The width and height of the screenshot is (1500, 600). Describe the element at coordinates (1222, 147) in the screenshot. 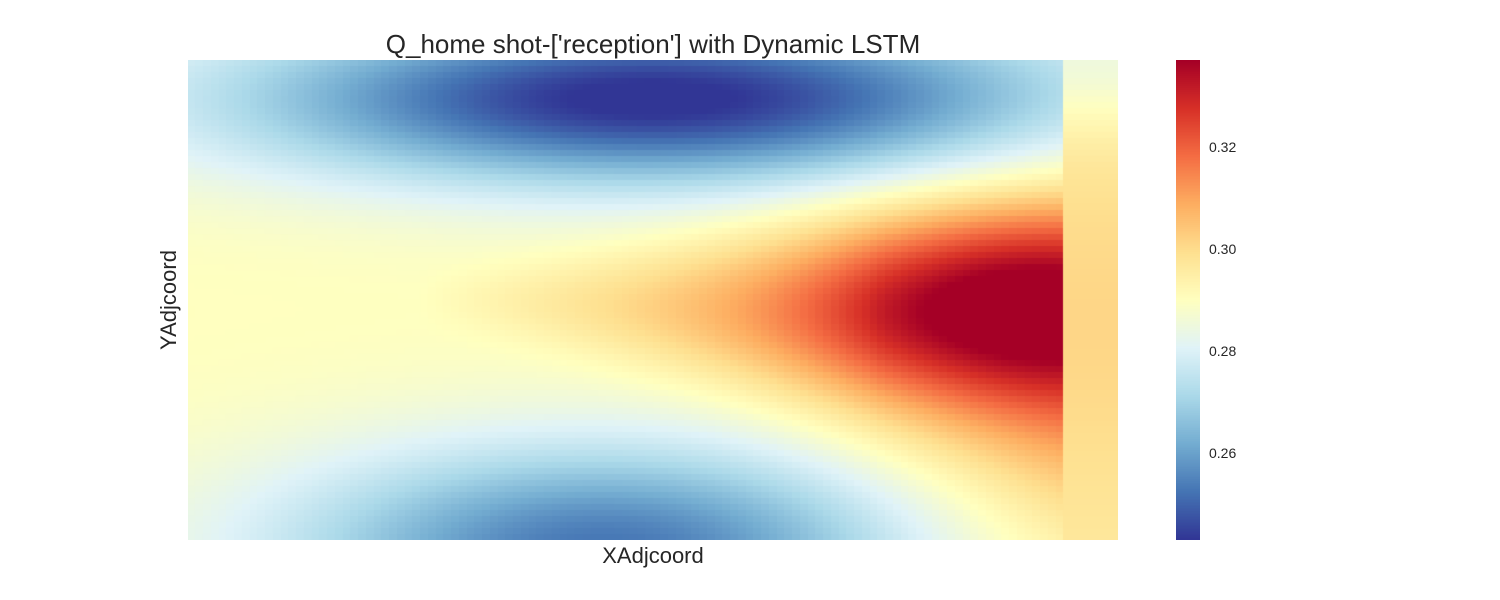

I see `colorbar-tick-label: 0.32` at that location.